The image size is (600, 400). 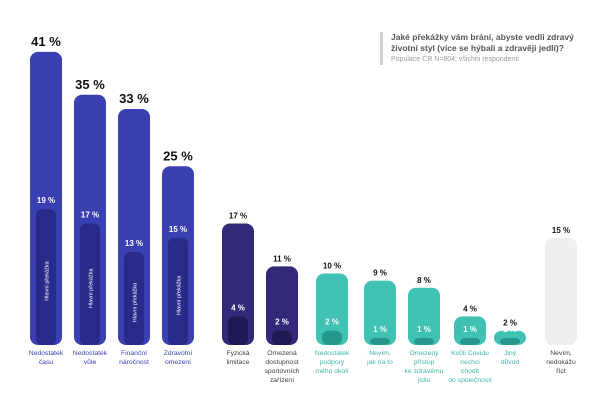 What do you see at coordinates (380, 273) in the screenshot?
I see `bar-total-label: 9 %` at bounding box center [380, 273].